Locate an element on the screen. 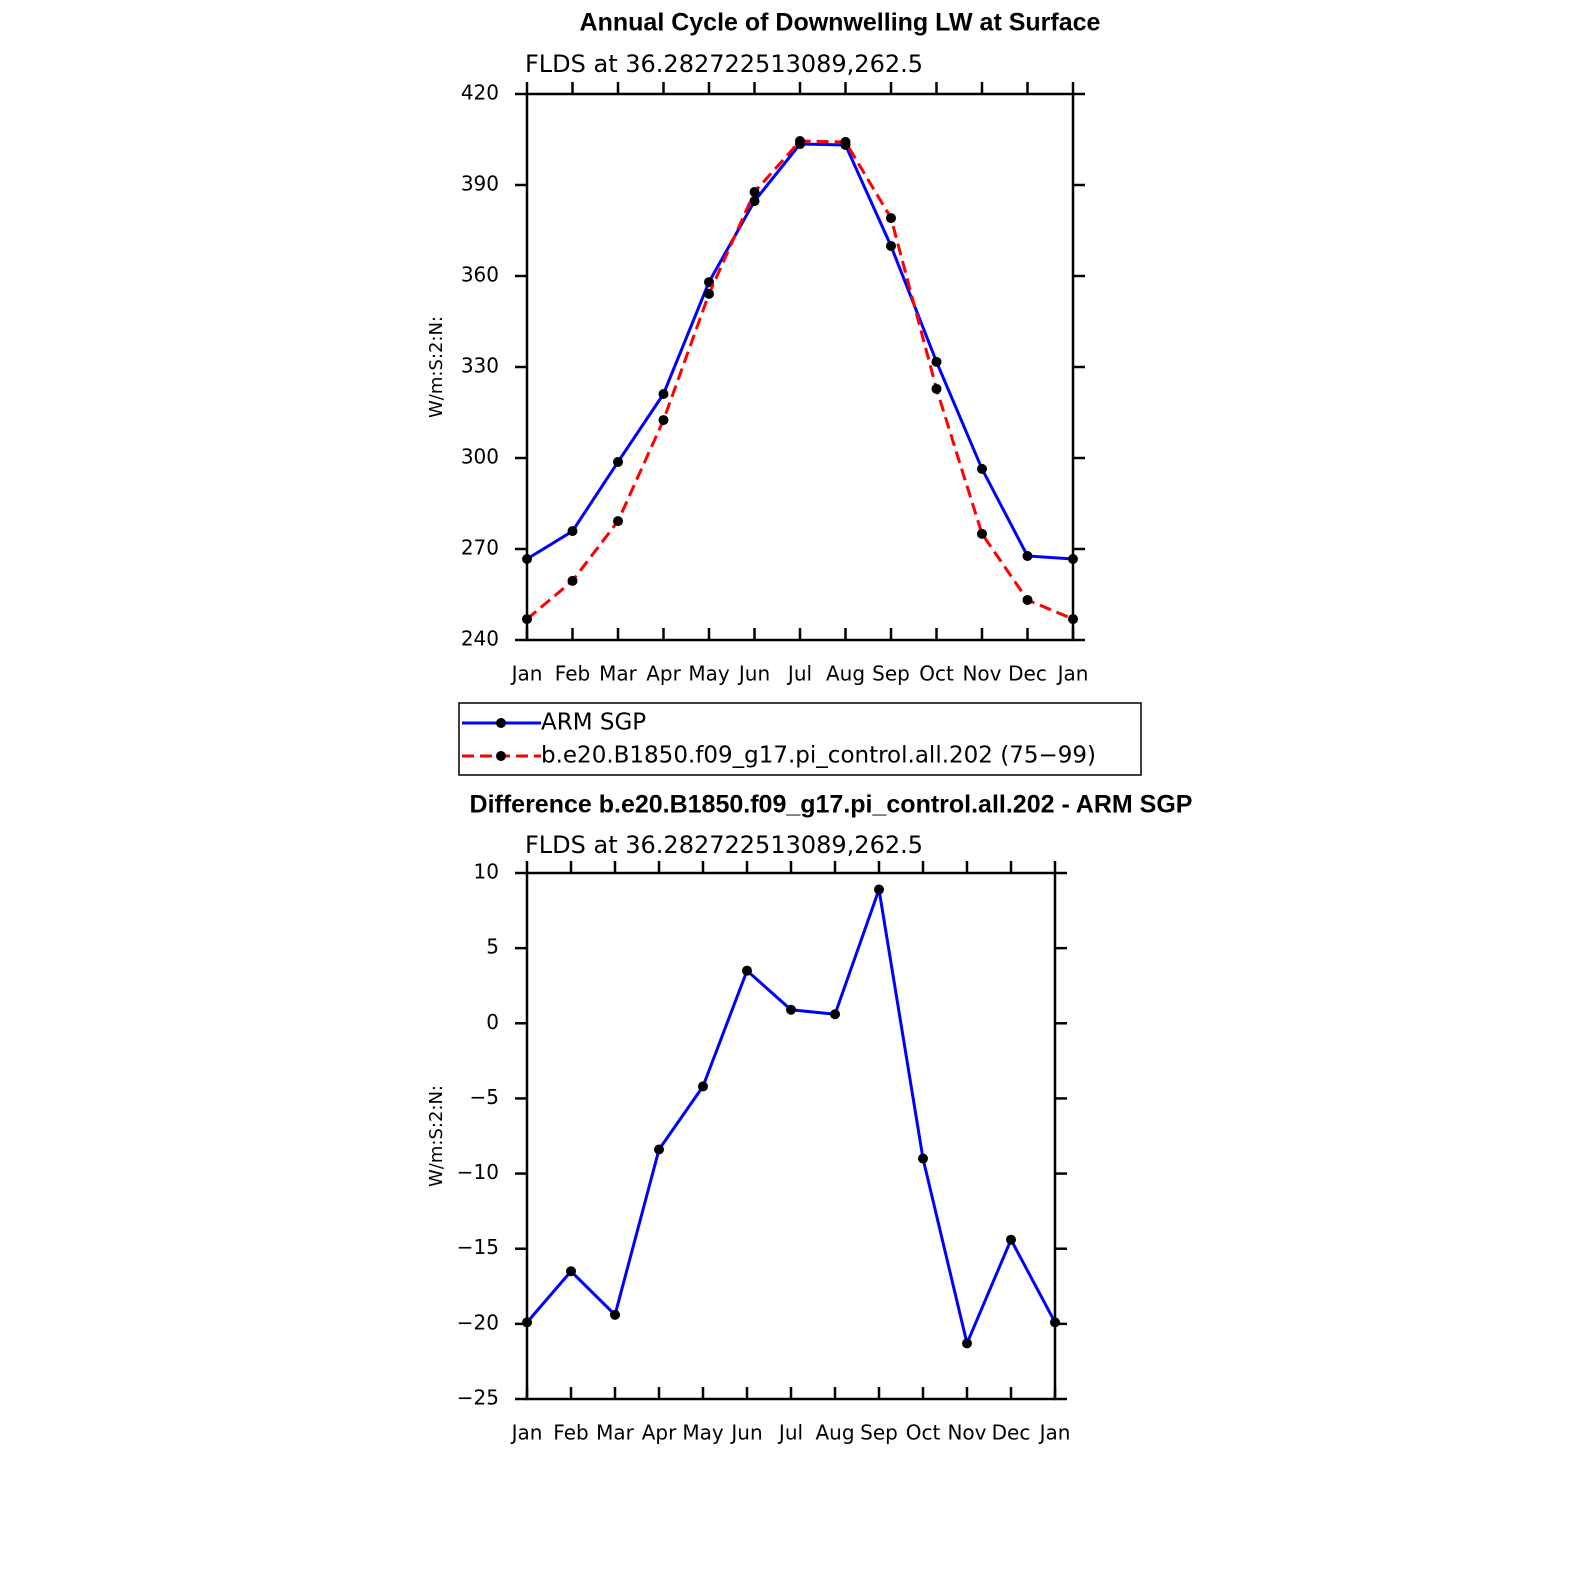 The image size is (1574, 1574). y-tick-label: 390 is located at coordinates (480, 184).